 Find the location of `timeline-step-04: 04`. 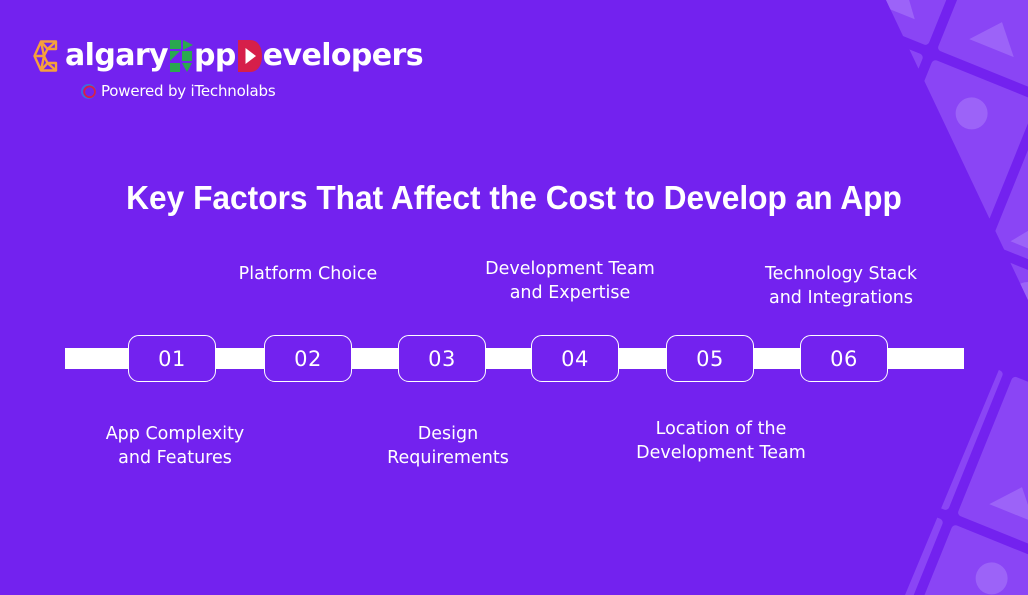

timeline-step-04: 04 is located at coordinates (575, 358).